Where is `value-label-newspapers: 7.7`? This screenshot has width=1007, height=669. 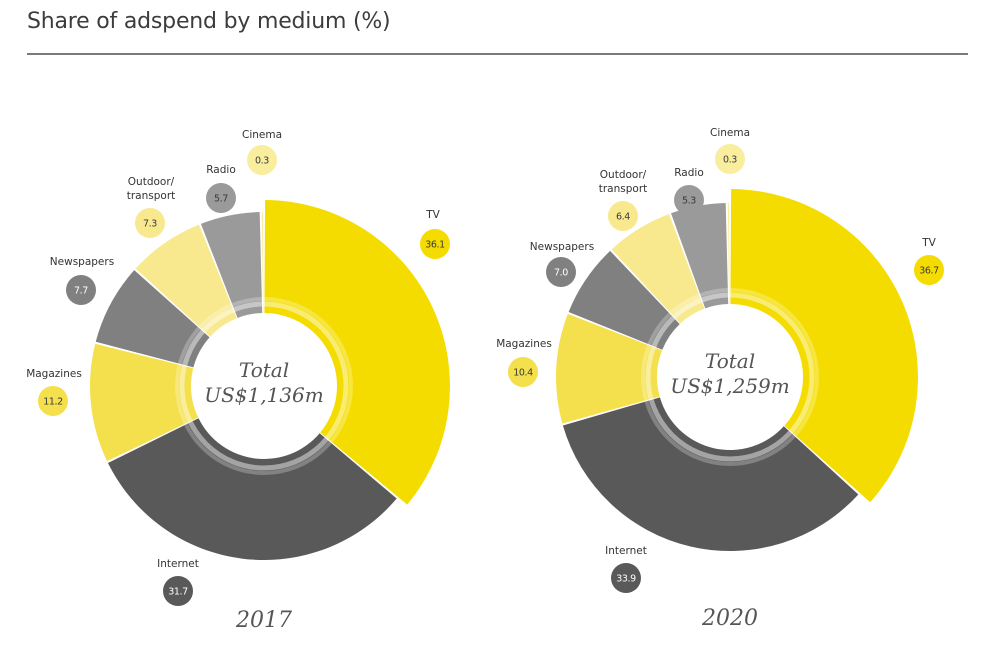 value-label-newspapers: 7.7 is located at coordinates (81, 291).